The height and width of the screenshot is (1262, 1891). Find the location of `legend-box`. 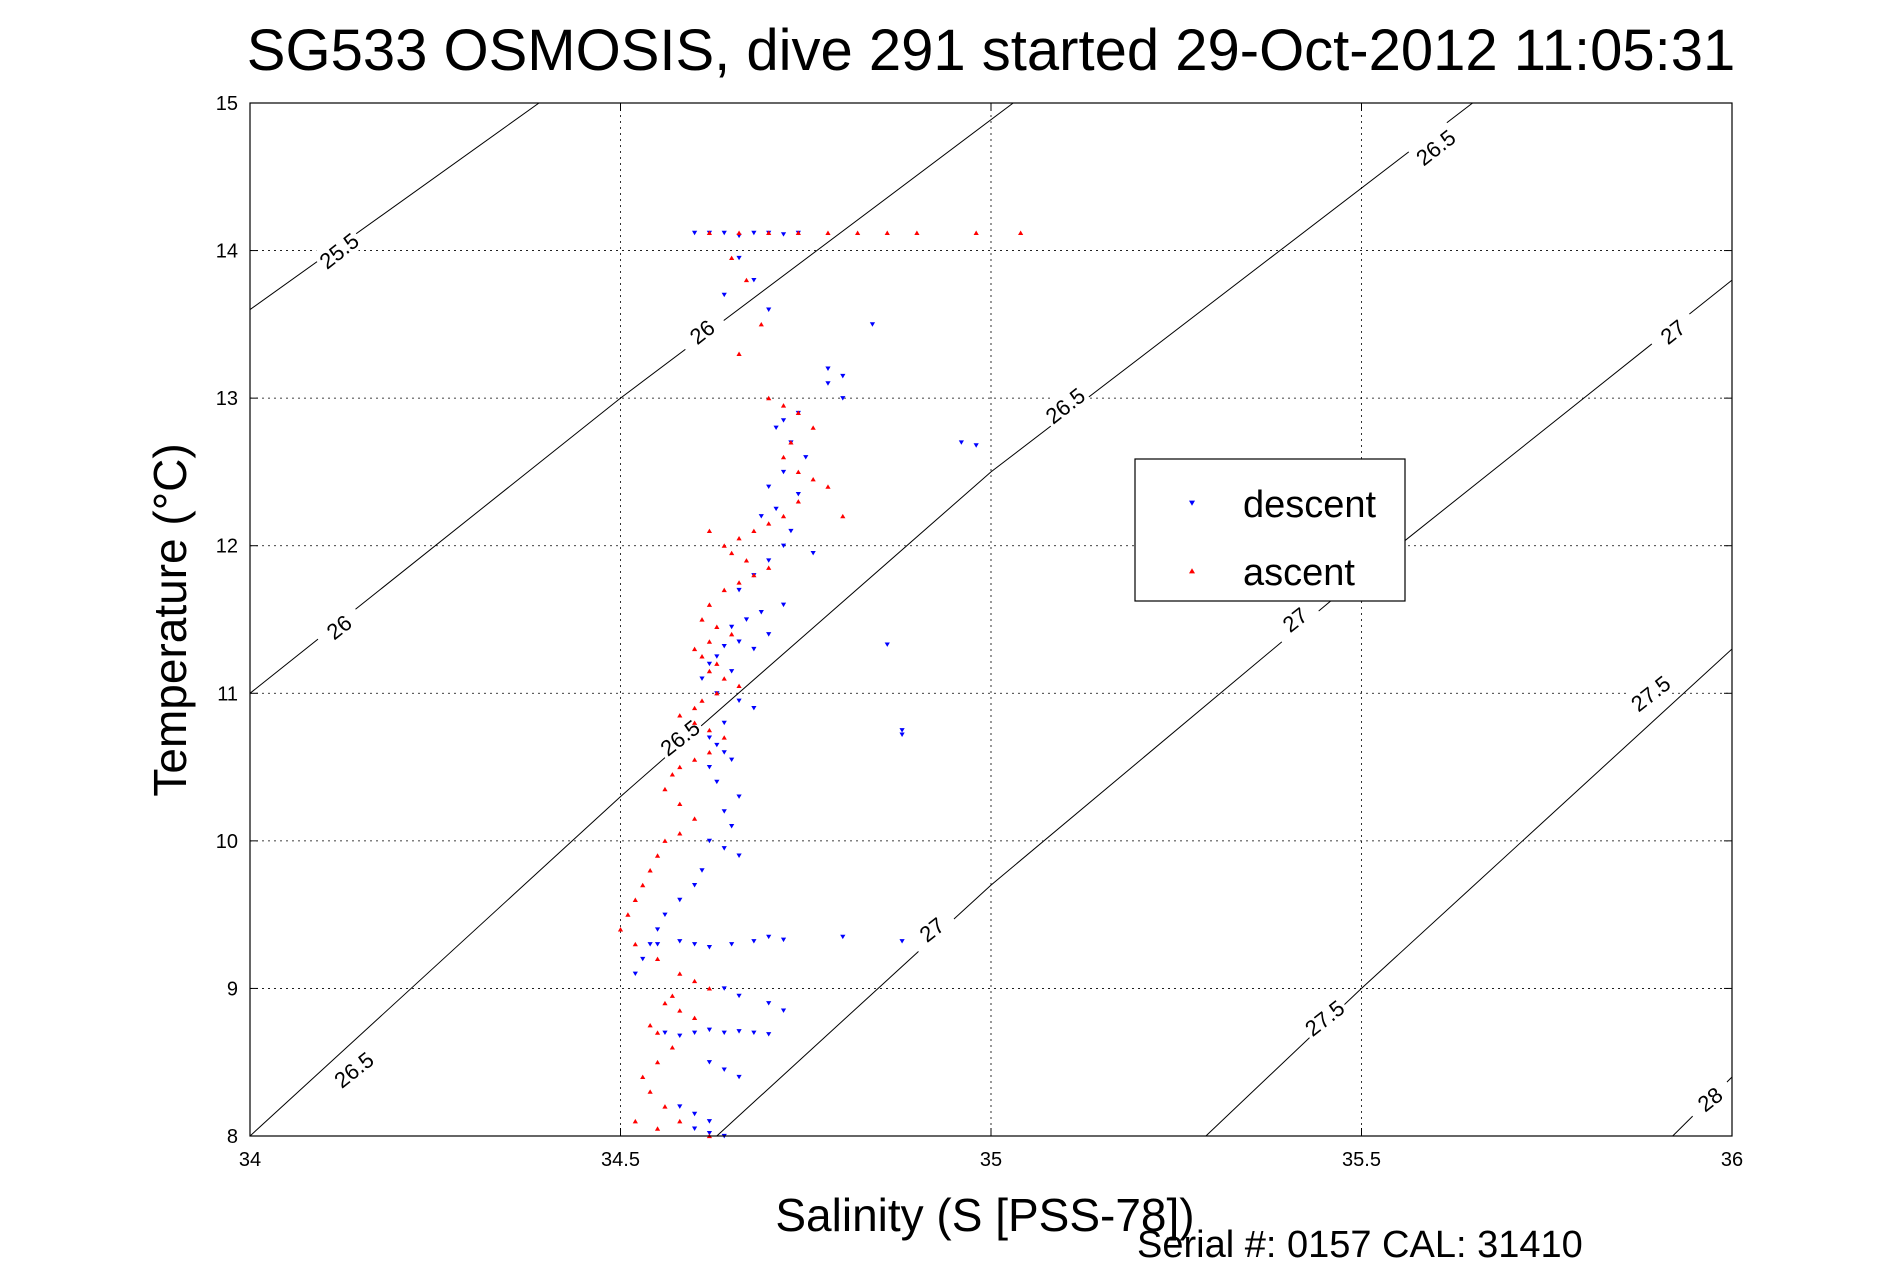

legend-box is located at coordinates (1270, 530).